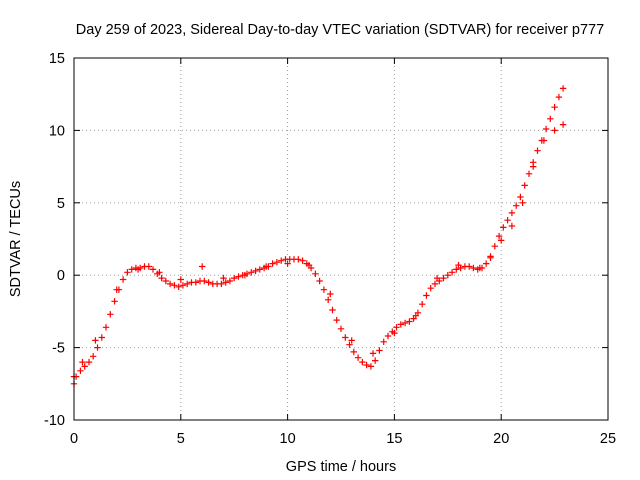 This screenshot has height=480, width=640. What do you see at coordinates (54, 421) in the screenshot?
I see `y-tick-label: -10` at bounding box center [54, 421].